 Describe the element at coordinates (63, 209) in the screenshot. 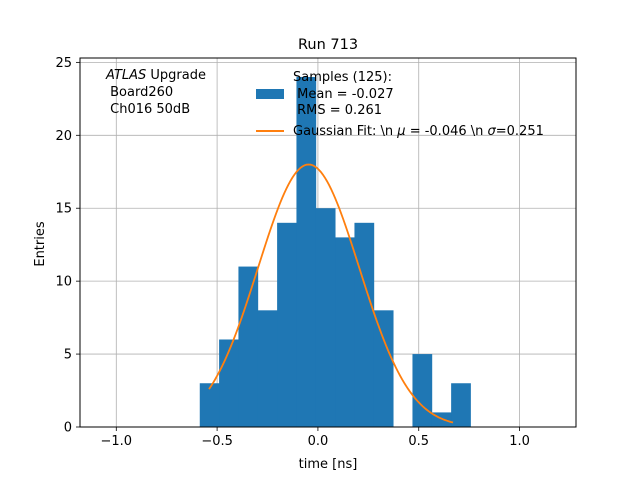

I see `y-tick-label: 15` at that location.